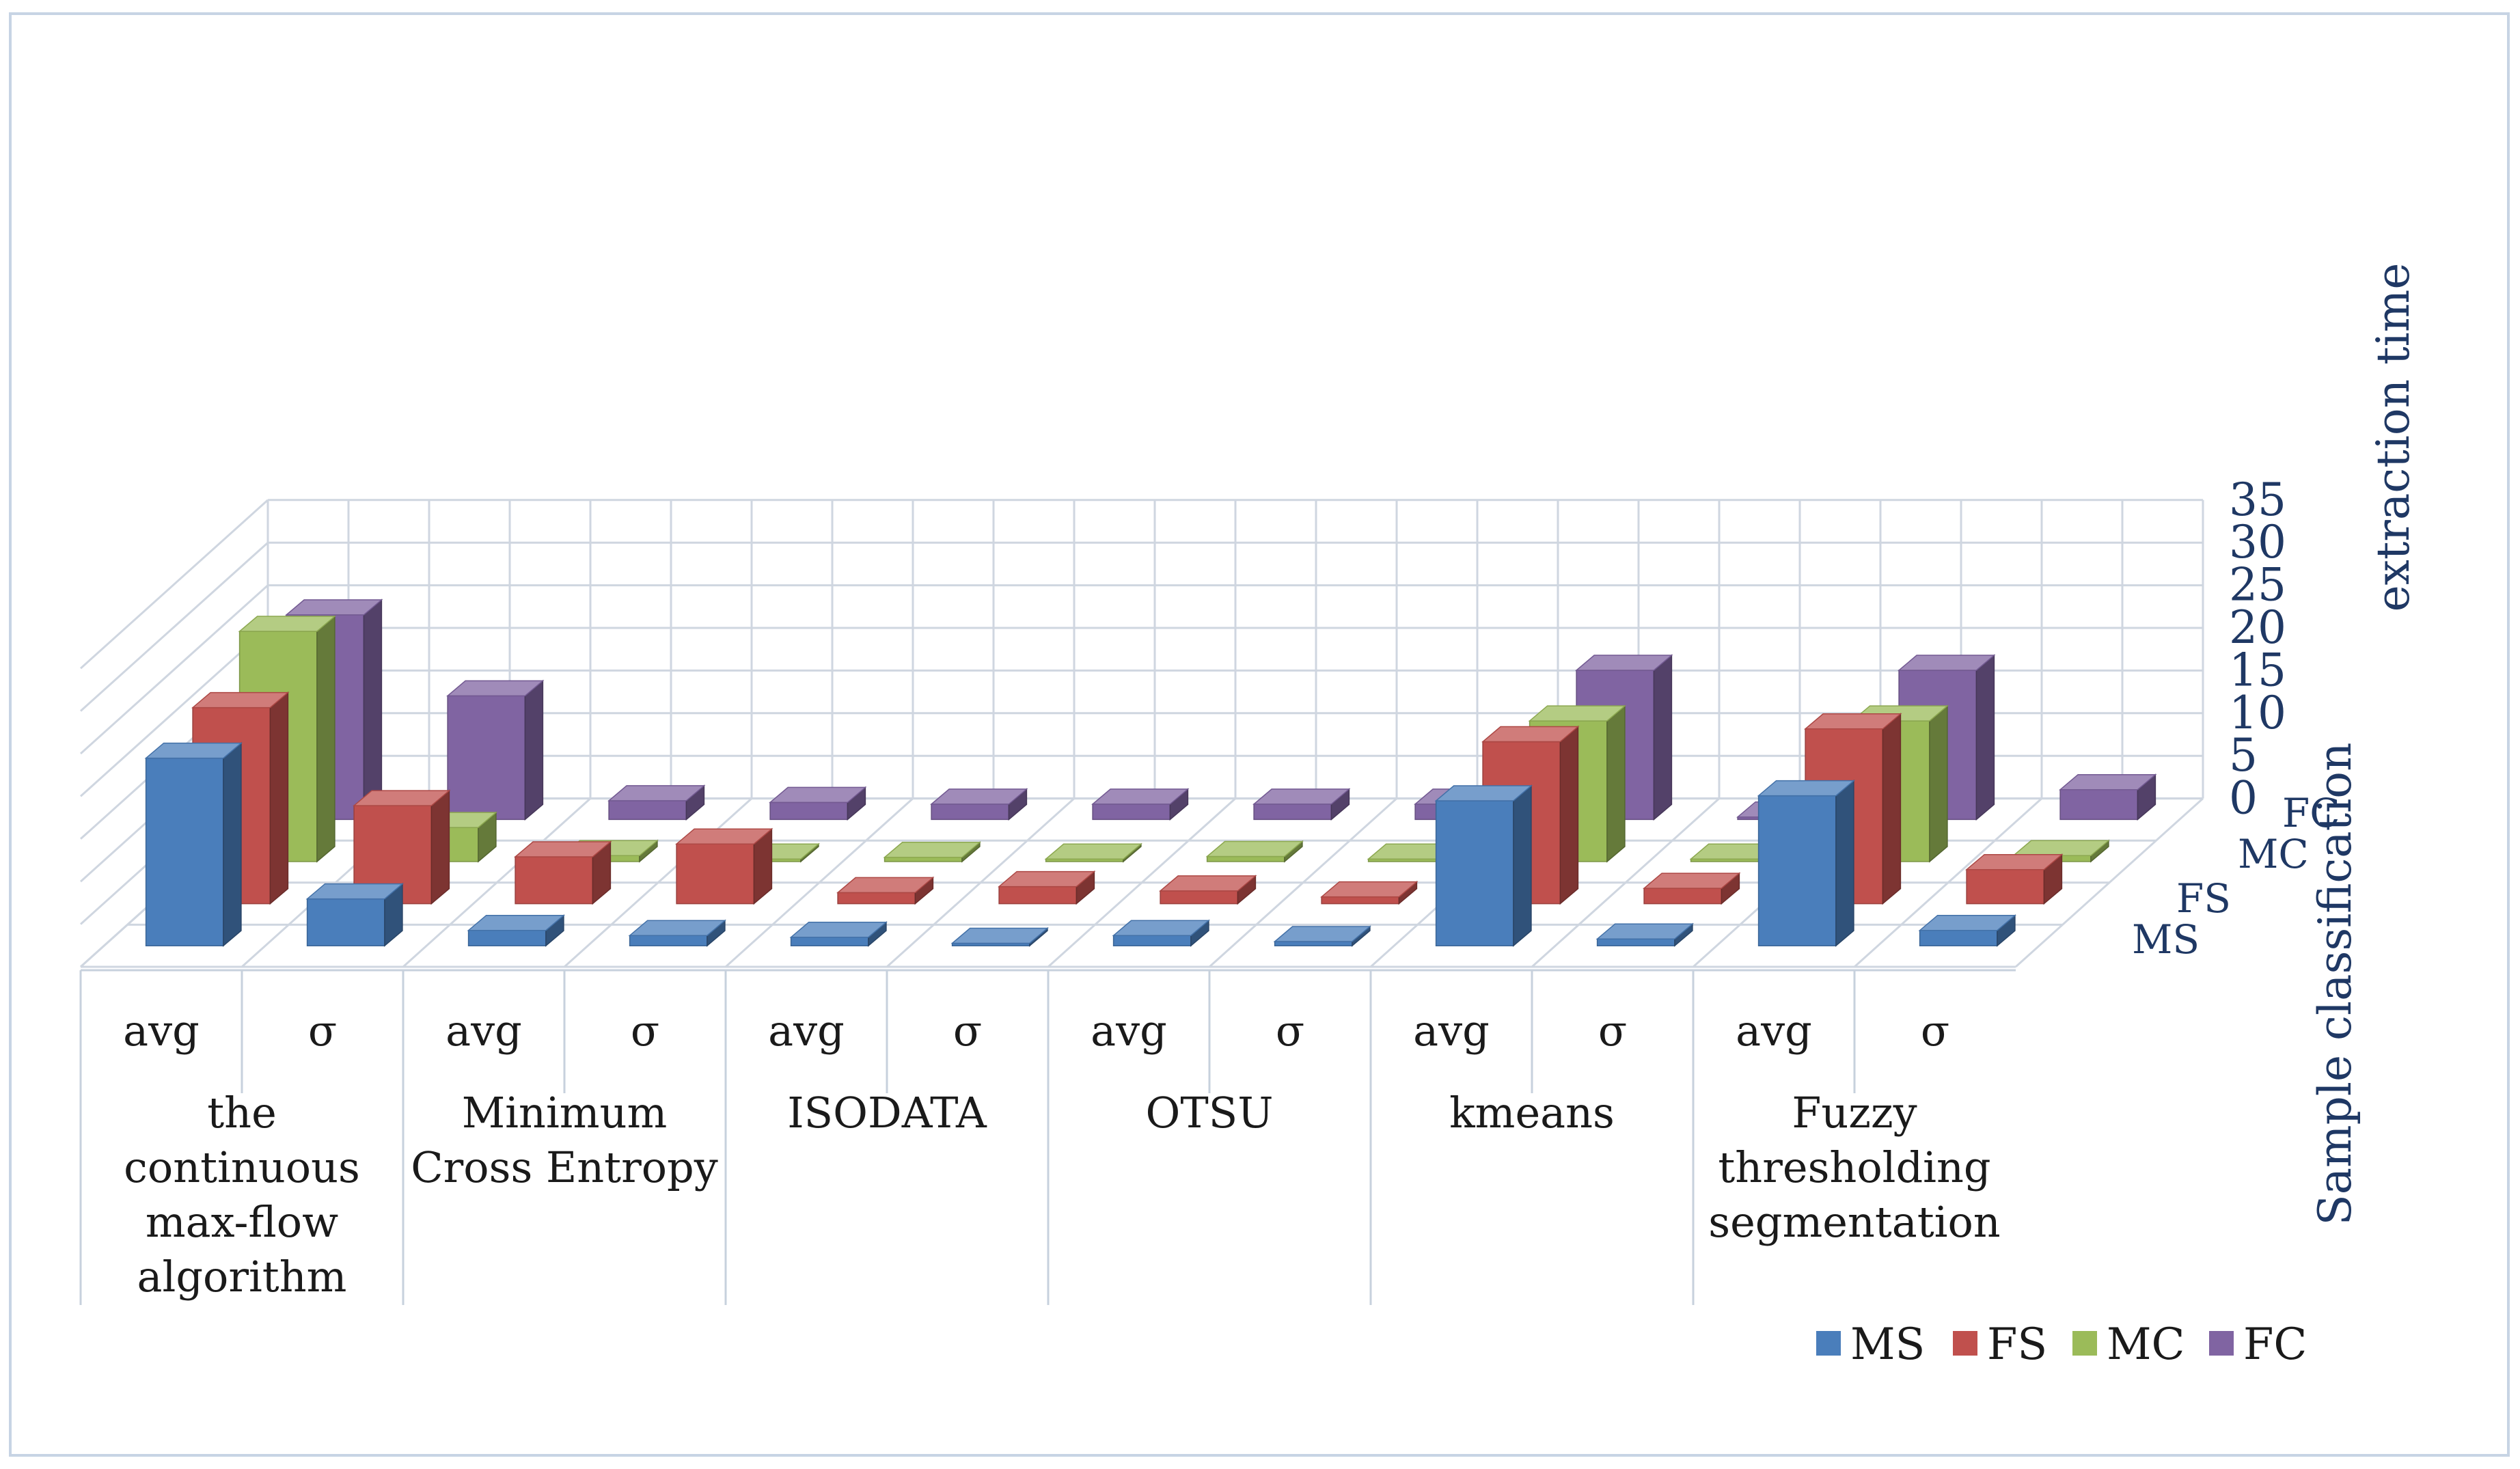  Describe the element at coordinates (2203, 898) in the screenshot. I see `depth-tick-label: FS` at that location.